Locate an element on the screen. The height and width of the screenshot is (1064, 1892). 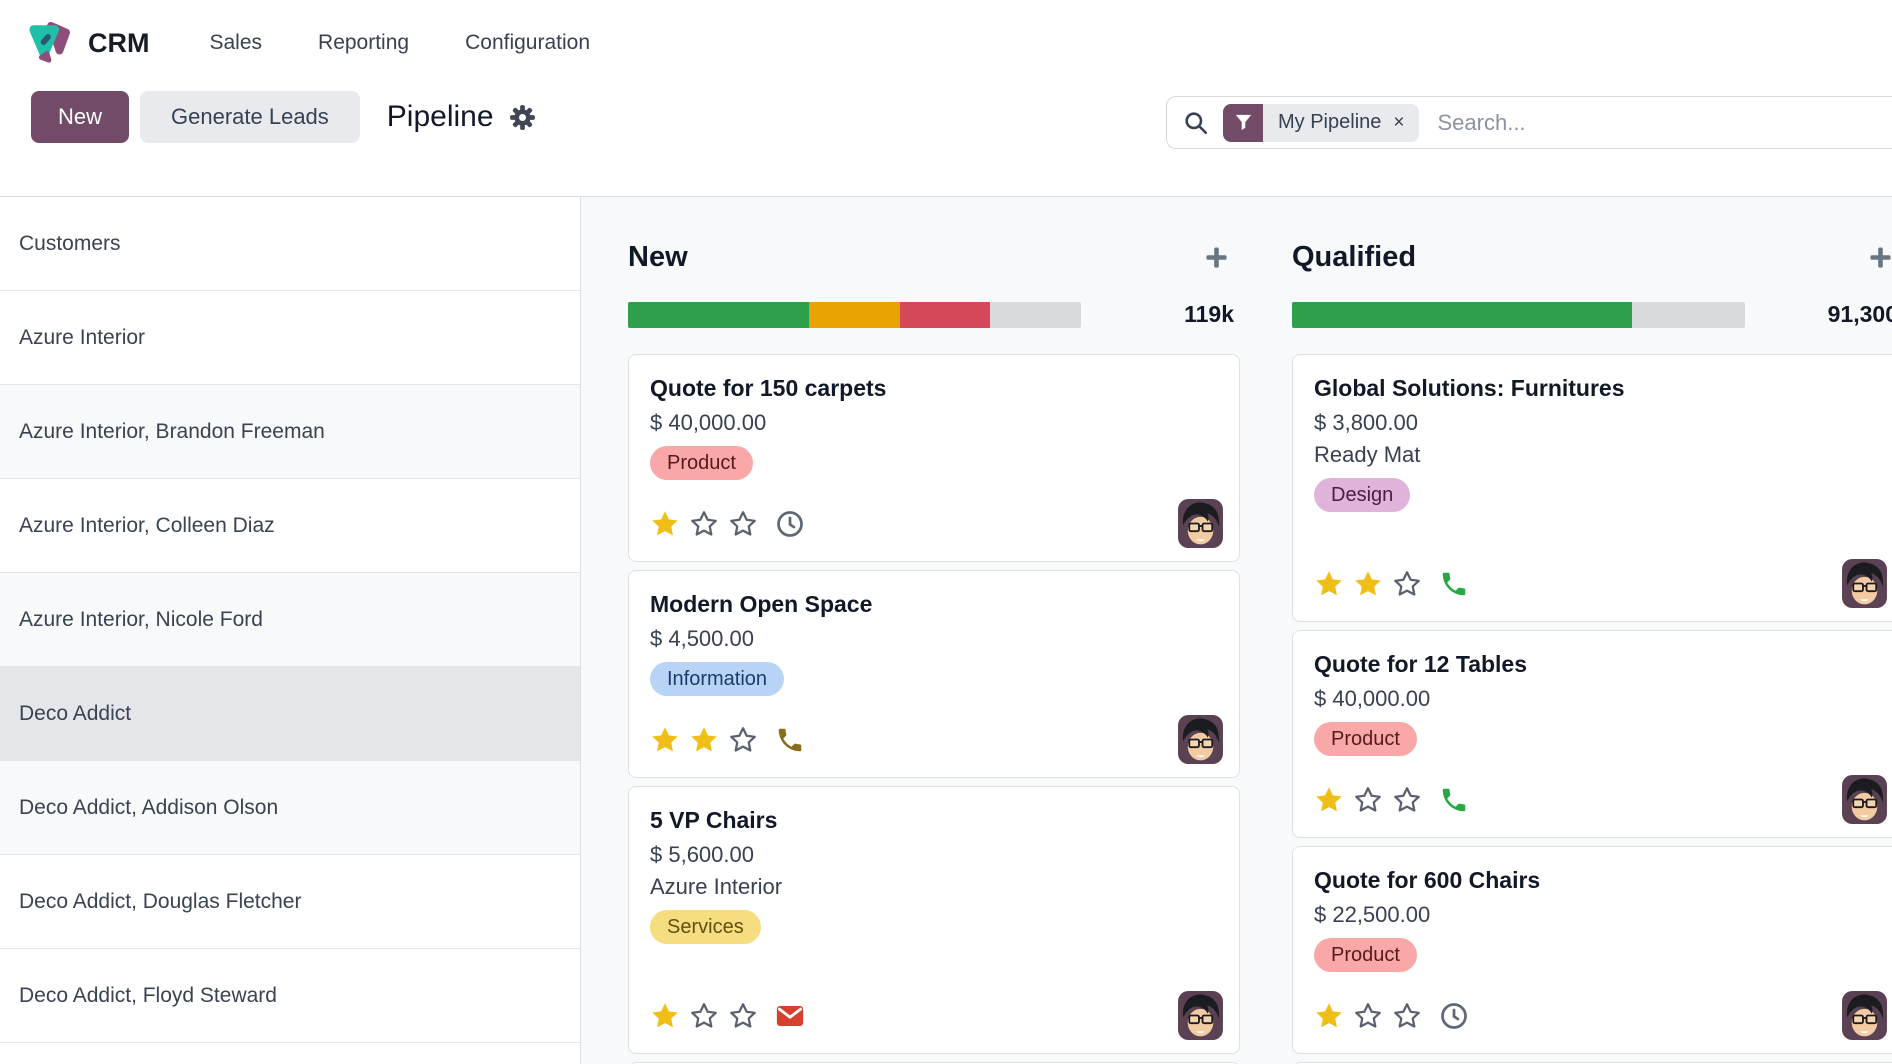
sidebar-row: Azure Interior is located at coordinates (290, 338).